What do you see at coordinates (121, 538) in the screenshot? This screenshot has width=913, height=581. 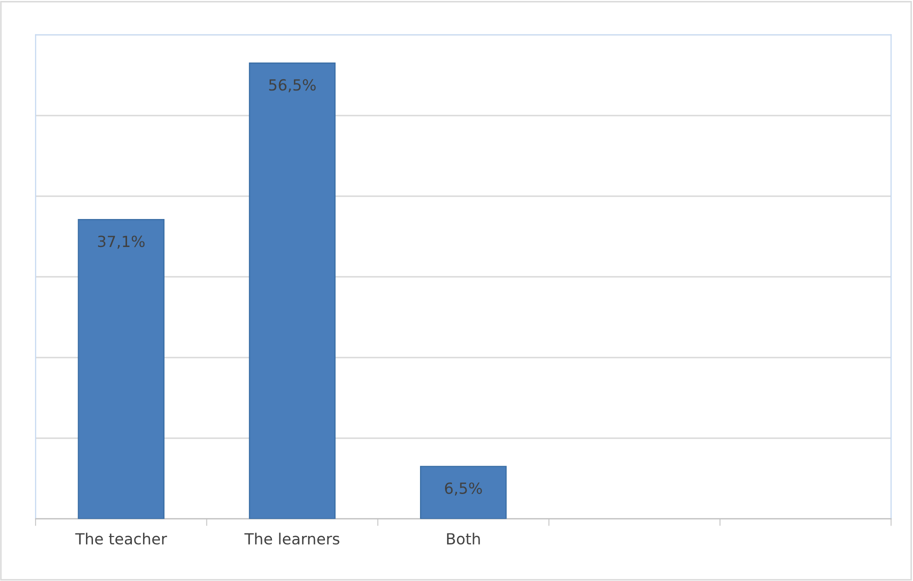 I see `x-tick-label: The teacher` at bounding box center [121, 538].